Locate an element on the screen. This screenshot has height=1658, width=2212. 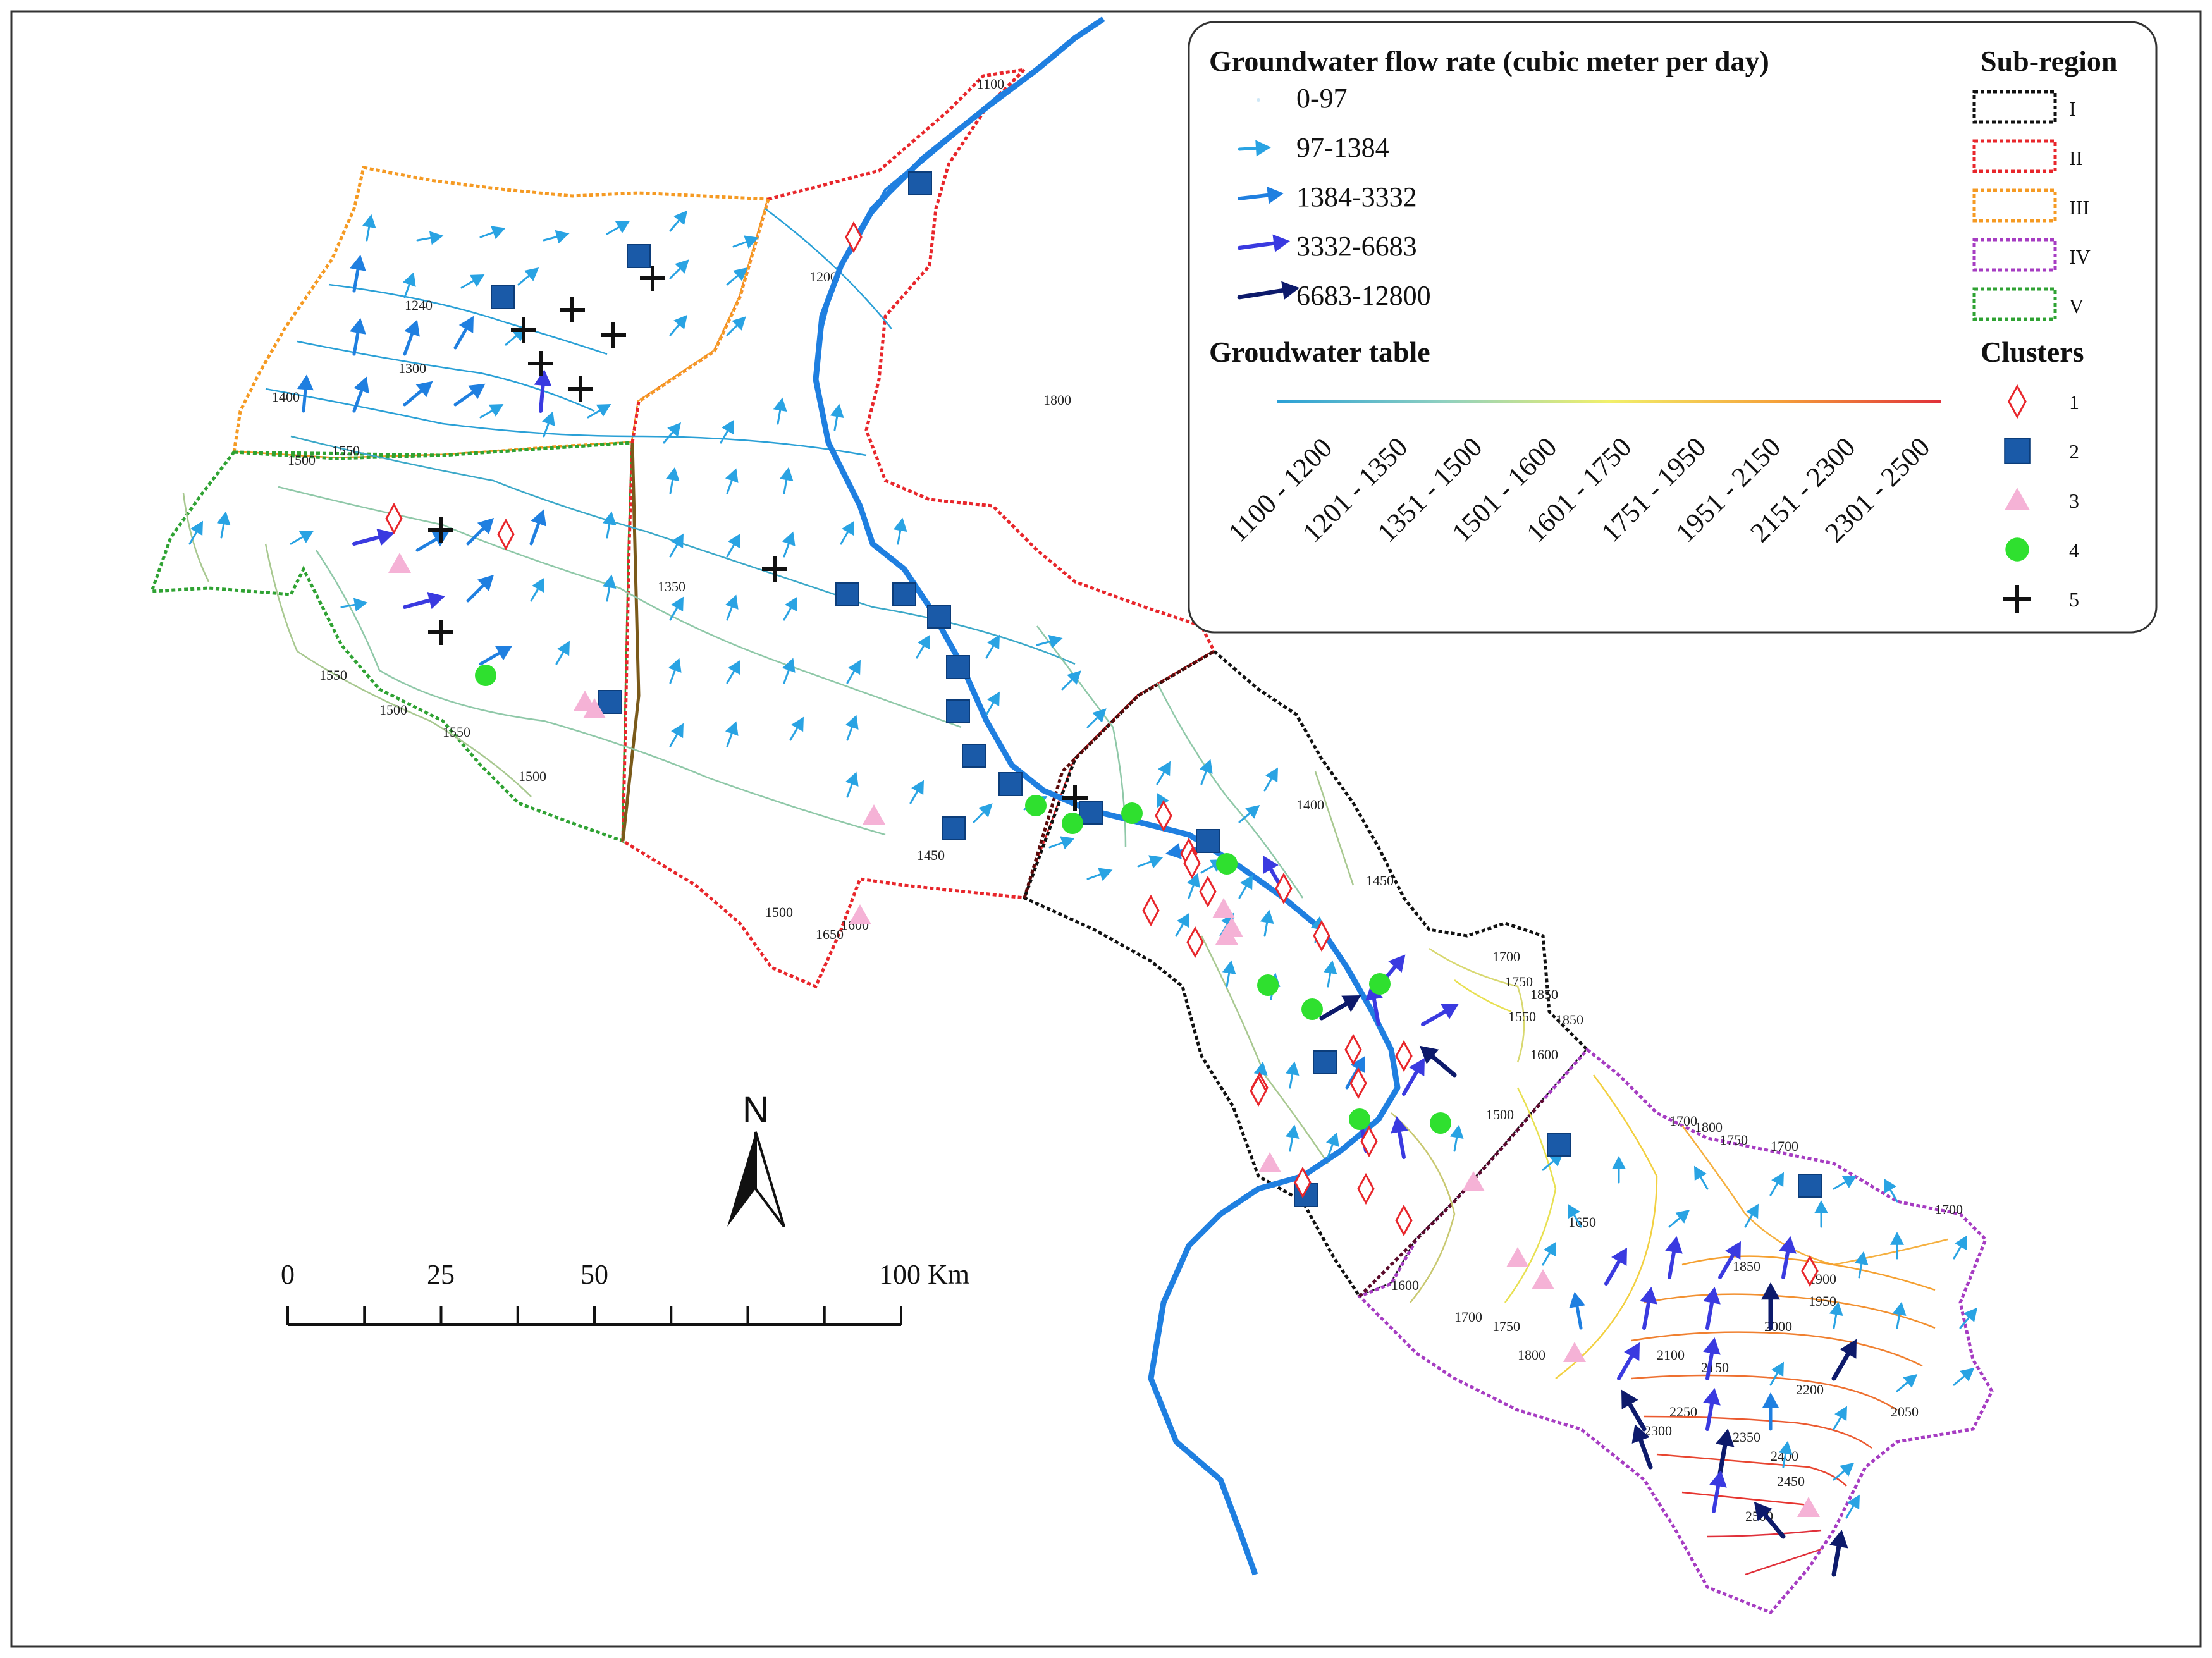
north-label: N is located at coordinates (756, 1110).